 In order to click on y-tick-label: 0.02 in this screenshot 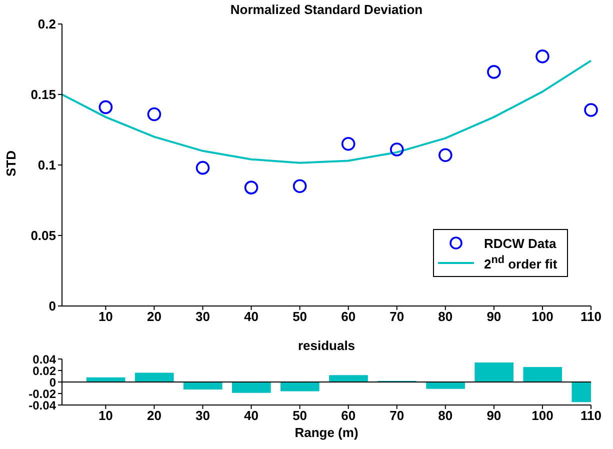, I will do `click(44, 371)`.